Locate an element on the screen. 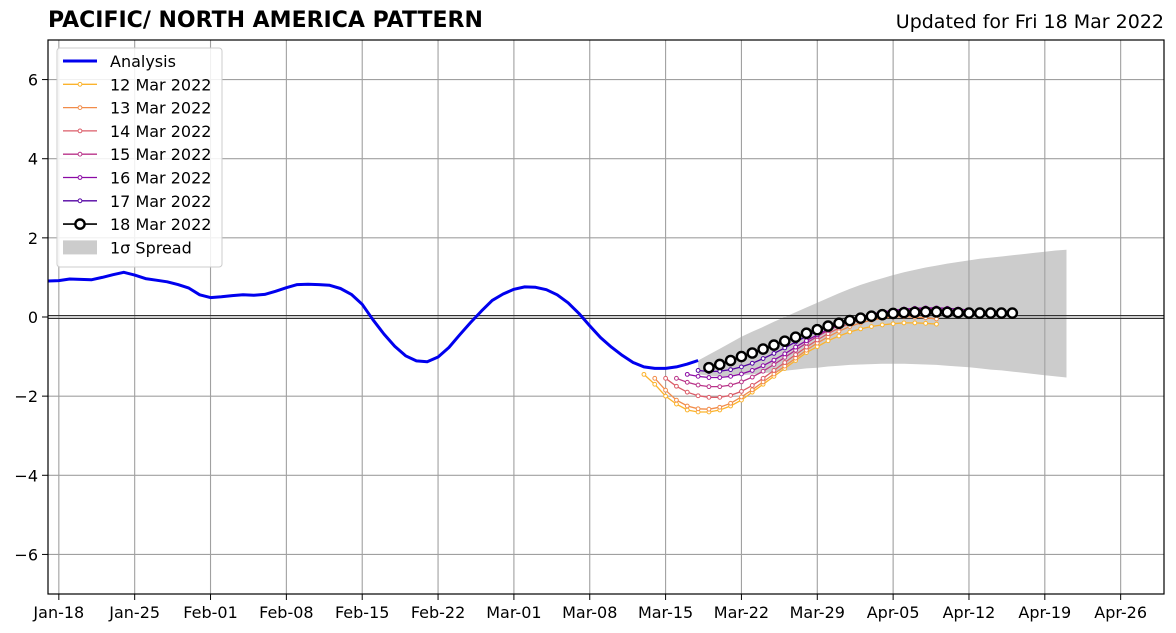  legend-swatch is located at coordinates (80, 247).